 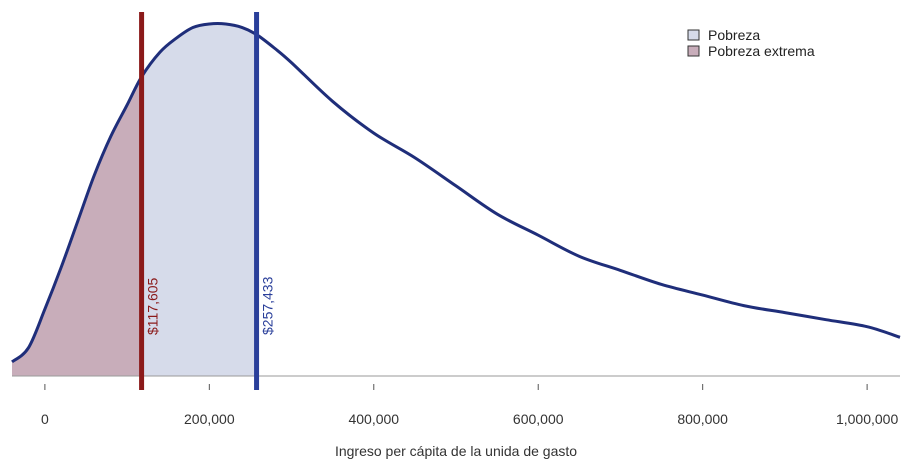 What do you see at coordinates (153, 306) in the screenshot?
I see `threshold-label-1: $117,605` at bounding box center [153, 306].